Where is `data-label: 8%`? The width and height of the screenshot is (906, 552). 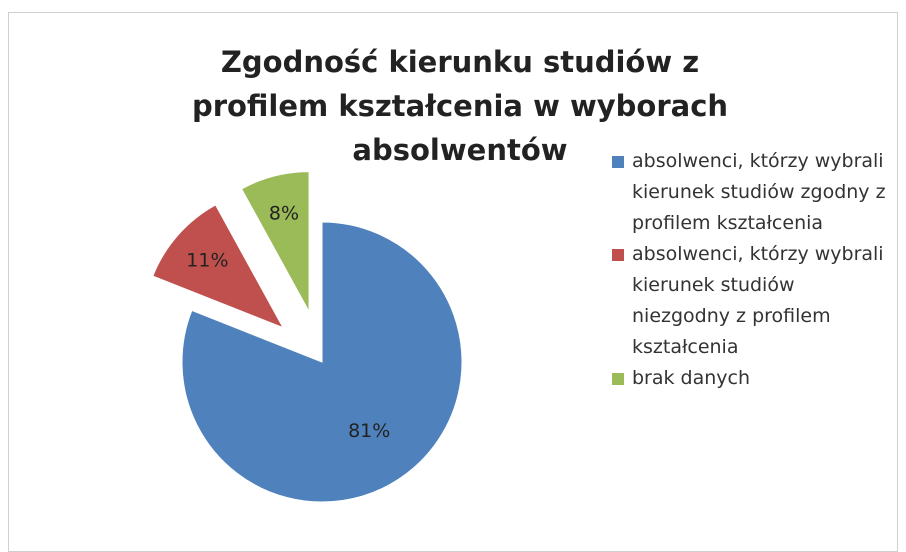
data-label: 8% is located at coordinates (284, 214).